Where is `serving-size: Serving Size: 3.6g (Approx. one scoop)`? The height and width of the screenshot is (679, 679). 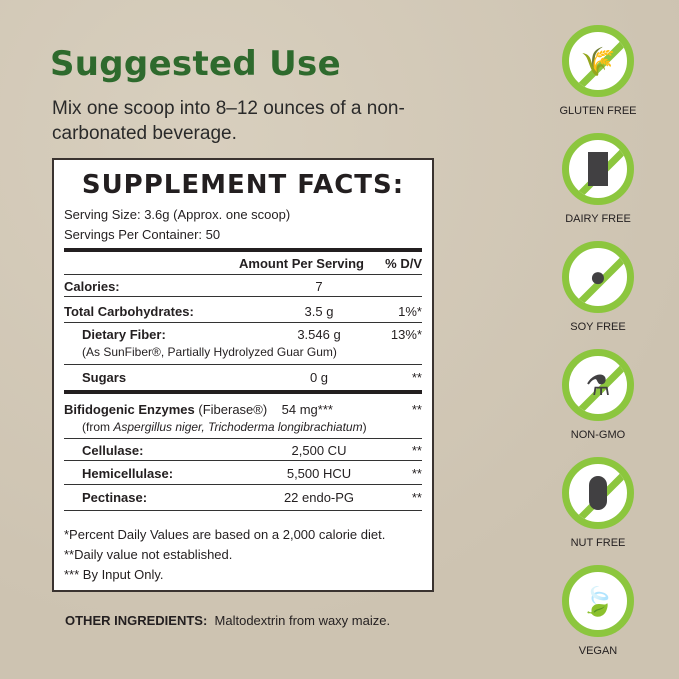 serving-size: Serving Size: 3.6g (Approx. one scoop) is located at coordinates (177, 214).